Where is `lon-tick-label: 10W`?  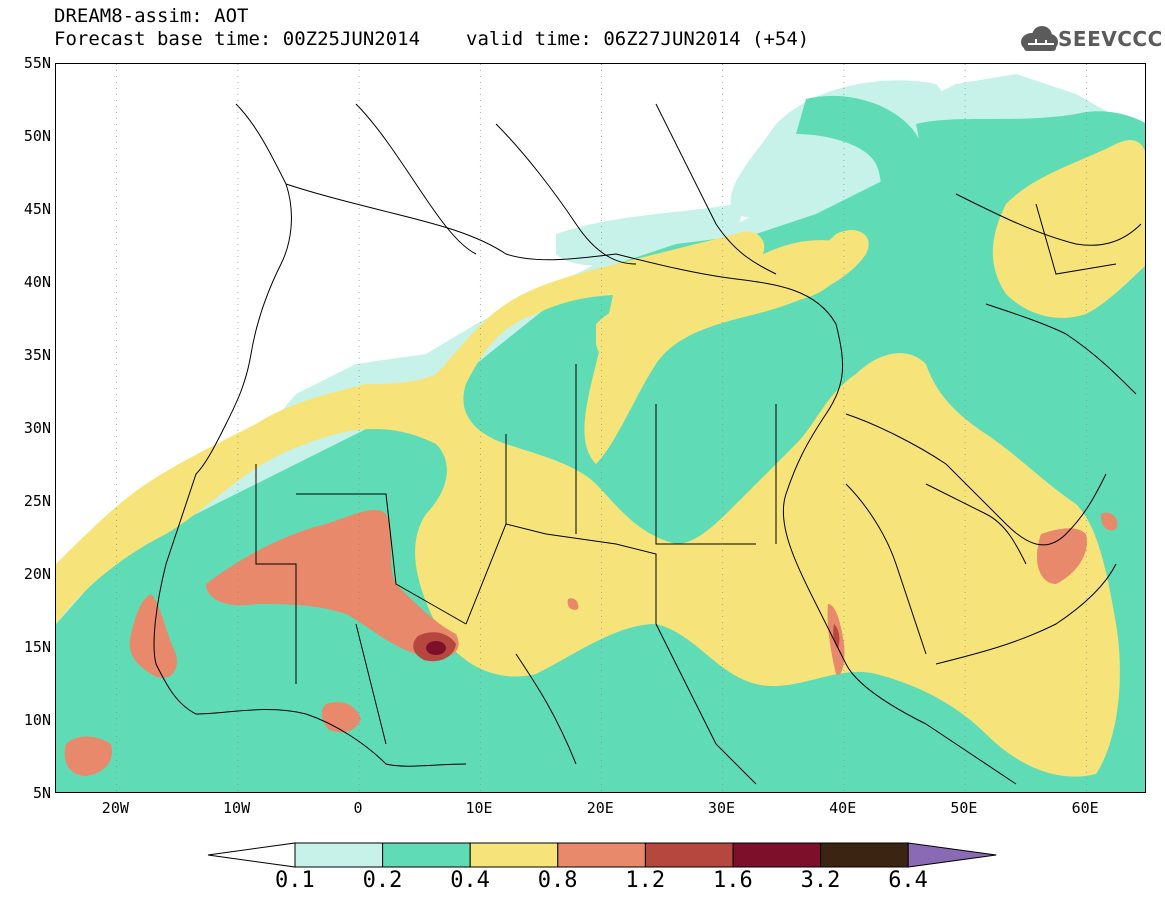
lon-tick-label: 10W is located at coordinates (237, 808).